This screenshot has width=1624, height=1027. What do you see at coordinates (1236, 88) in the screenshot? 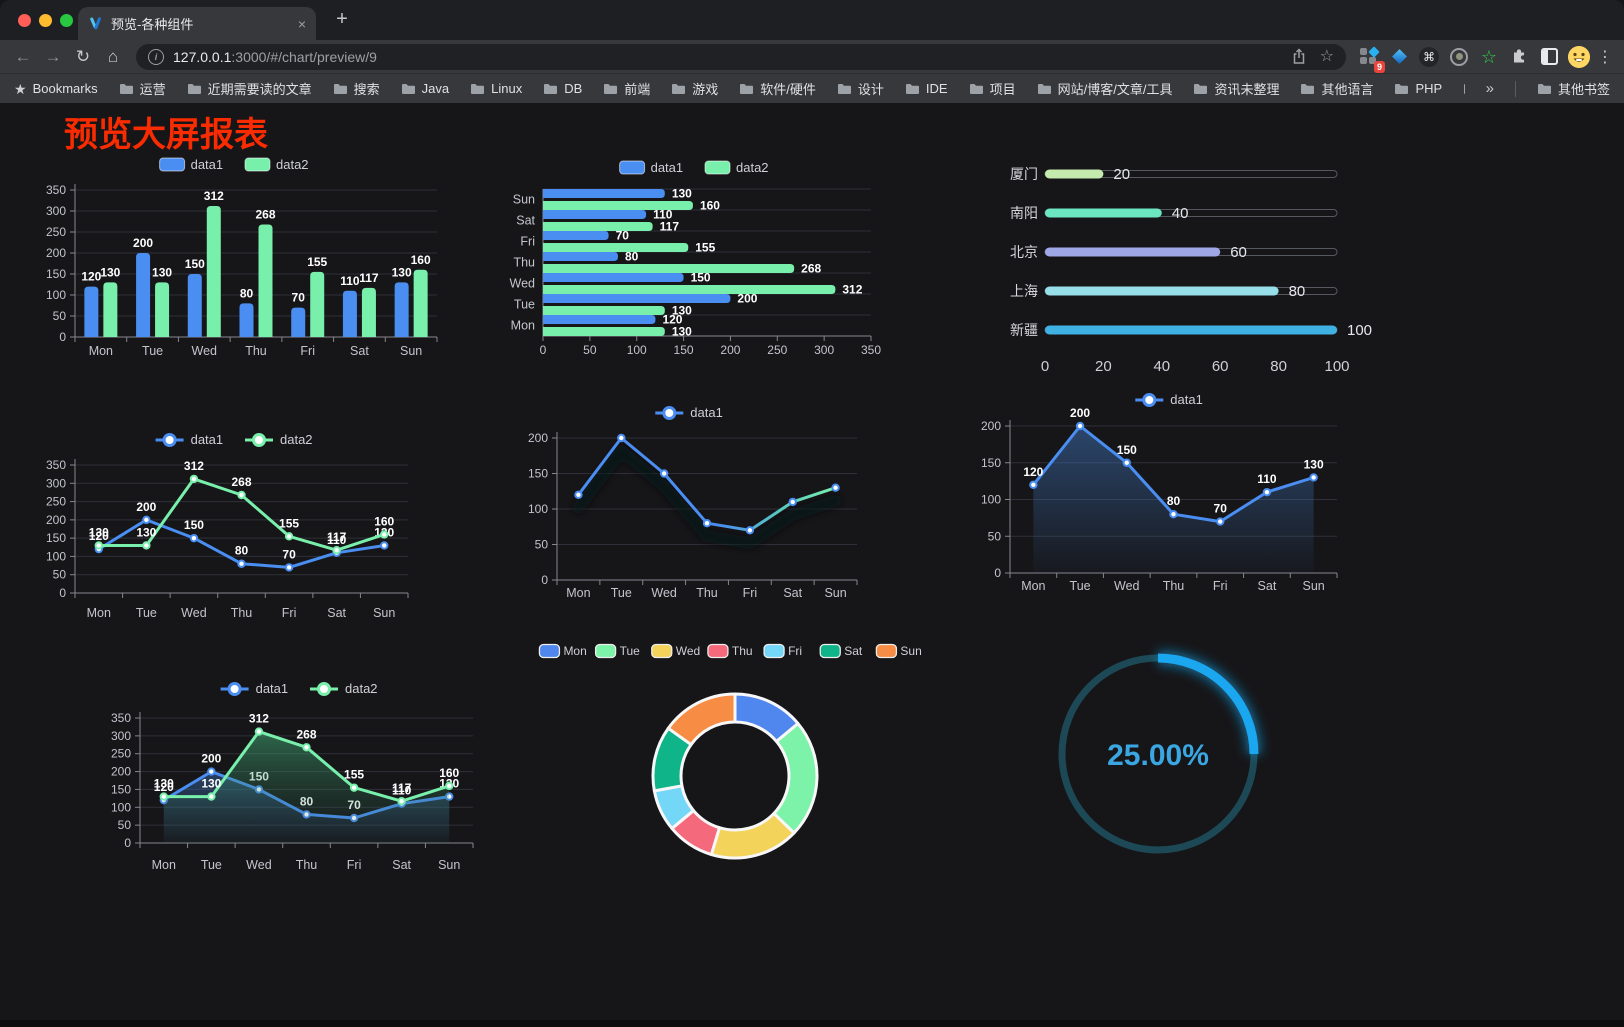
I see `bookmark-folder: 资讯未整理` at bounding box center [1236, 88].